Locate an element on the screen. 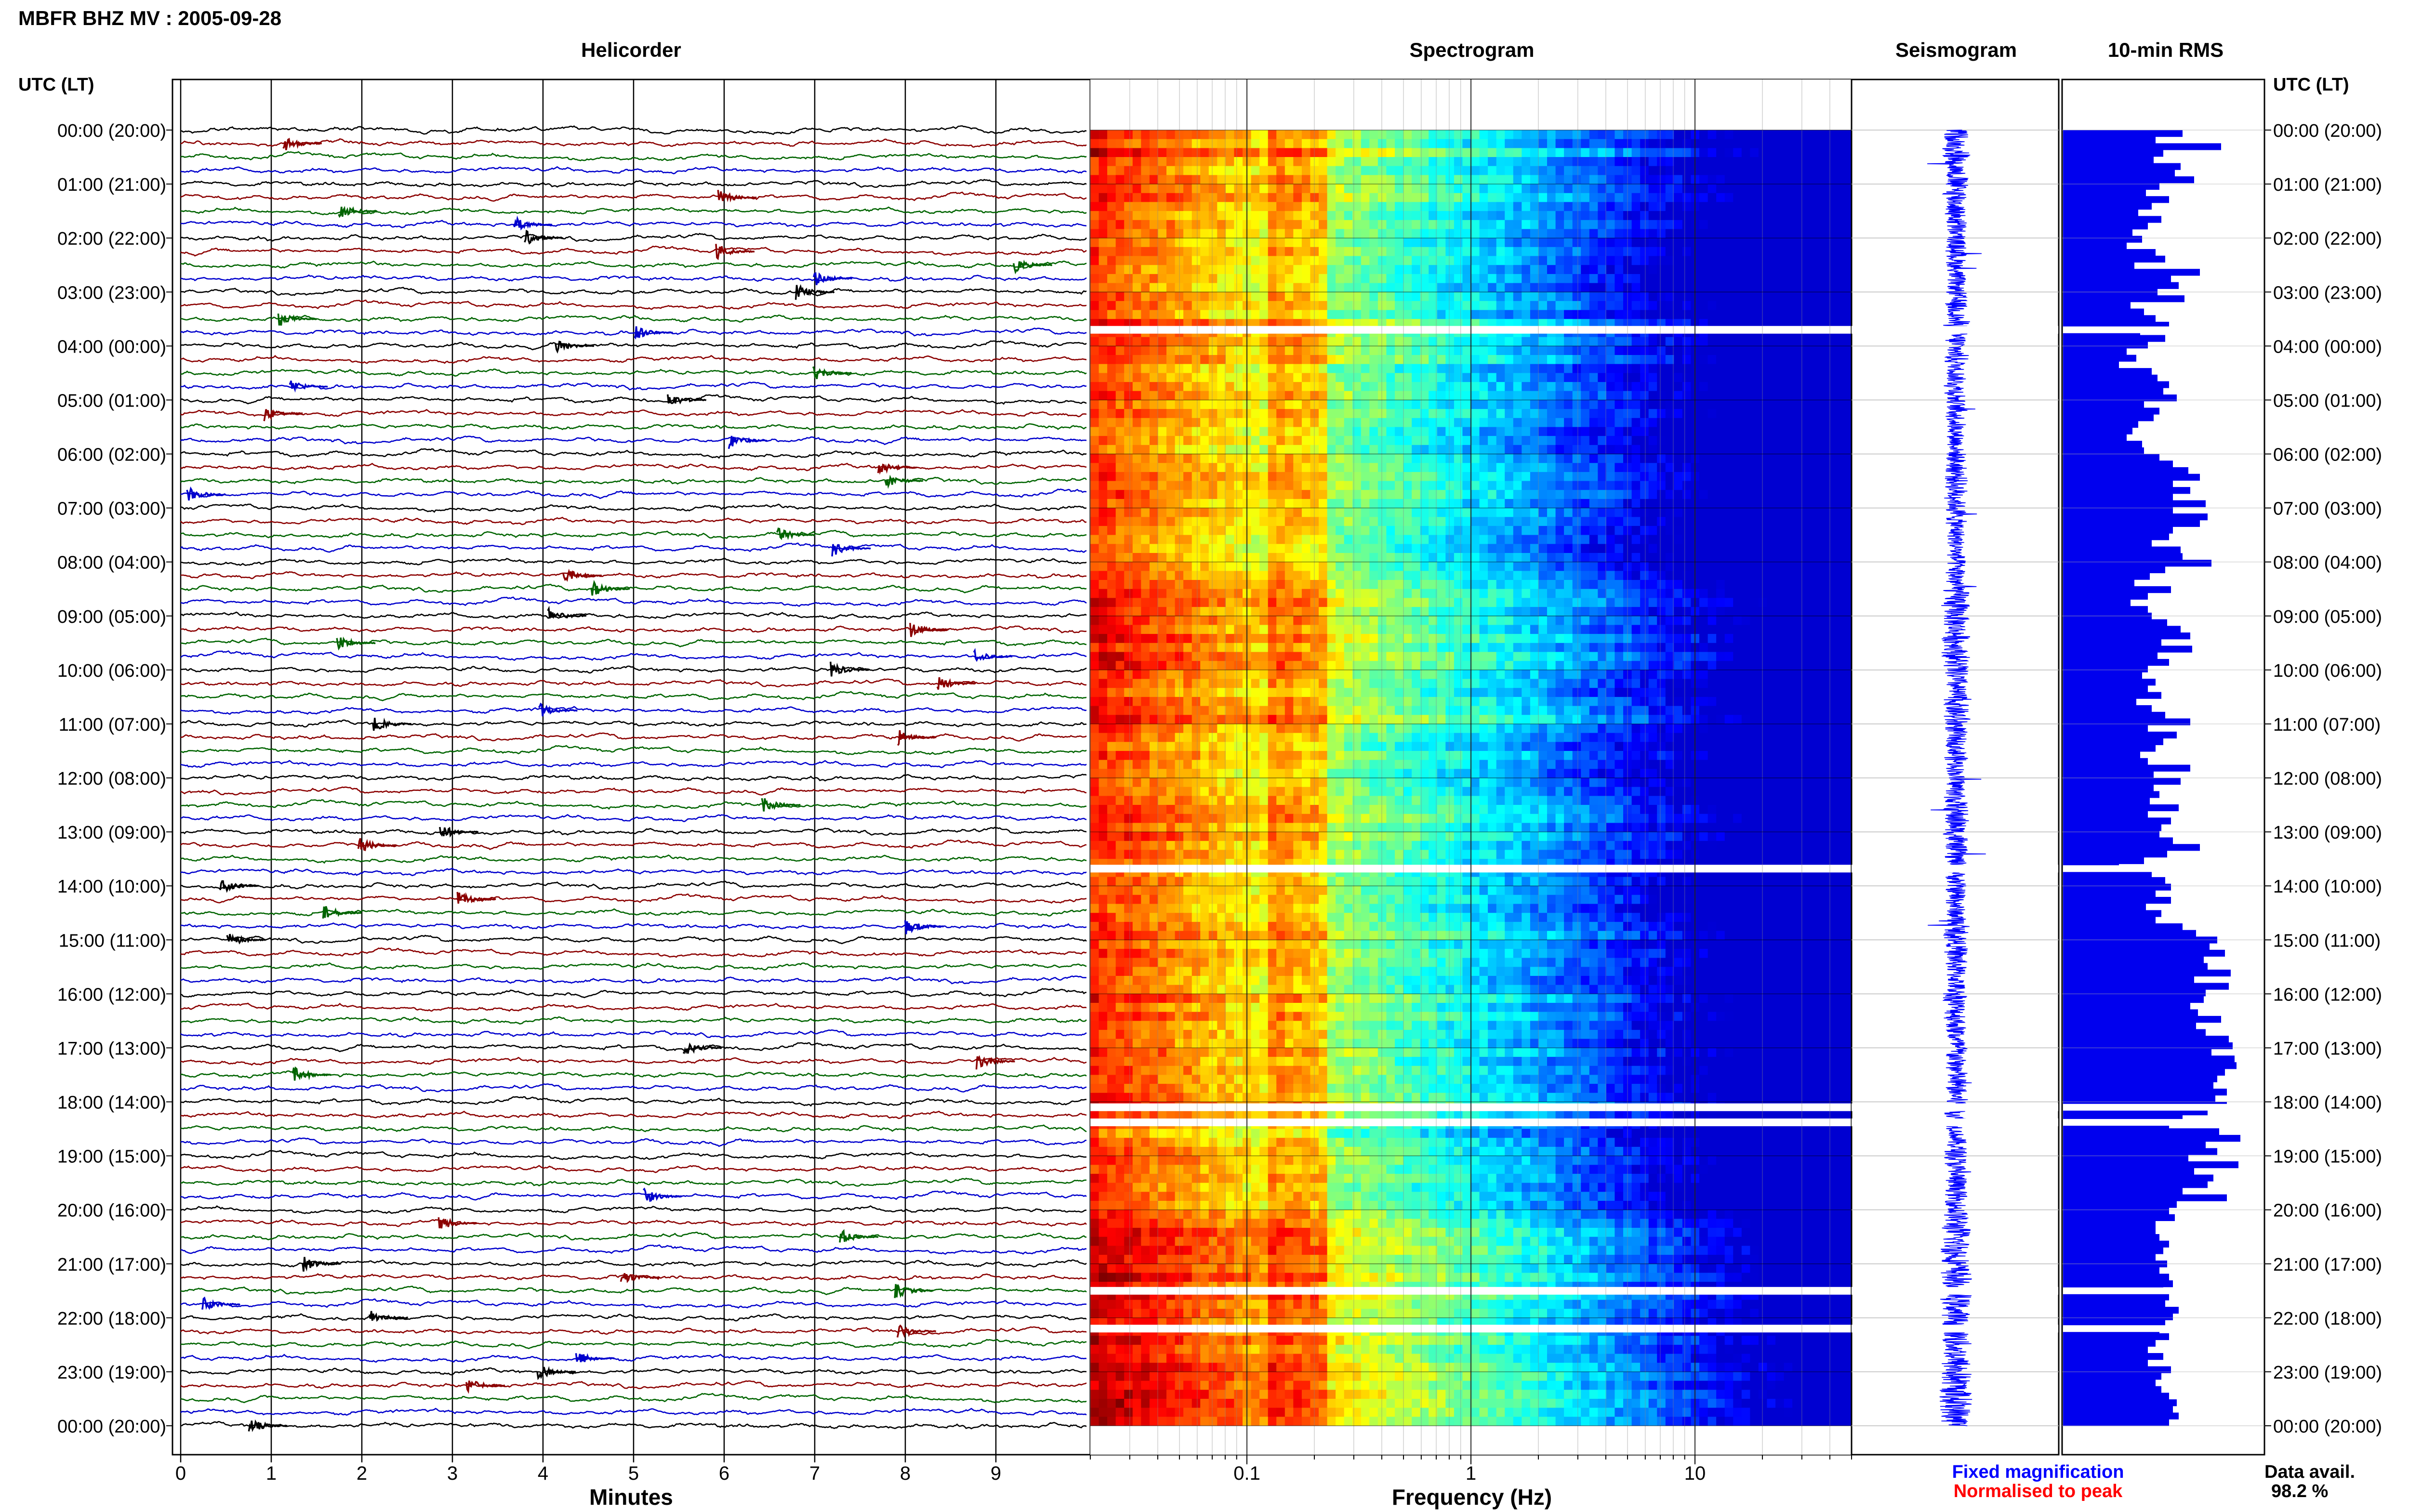  helicorder-tick-label: 8 is located at coordinates (905, 1473).